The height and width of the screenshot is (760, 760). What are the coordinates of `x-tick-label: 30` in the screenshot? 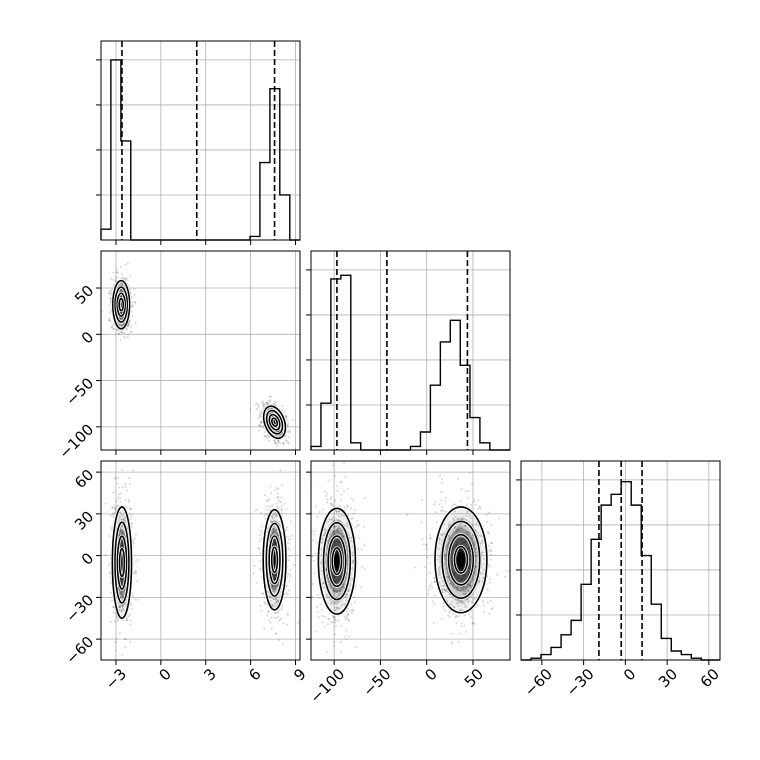 It's located at (668, 678).